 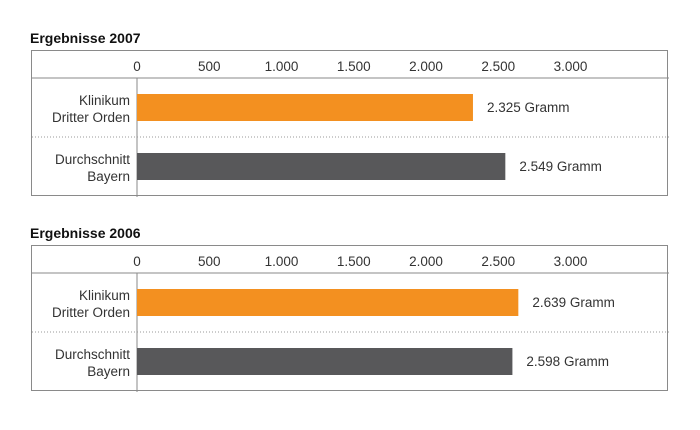 I want to click on data-label: 2.598 Gramm, so click(x=567, y=361).